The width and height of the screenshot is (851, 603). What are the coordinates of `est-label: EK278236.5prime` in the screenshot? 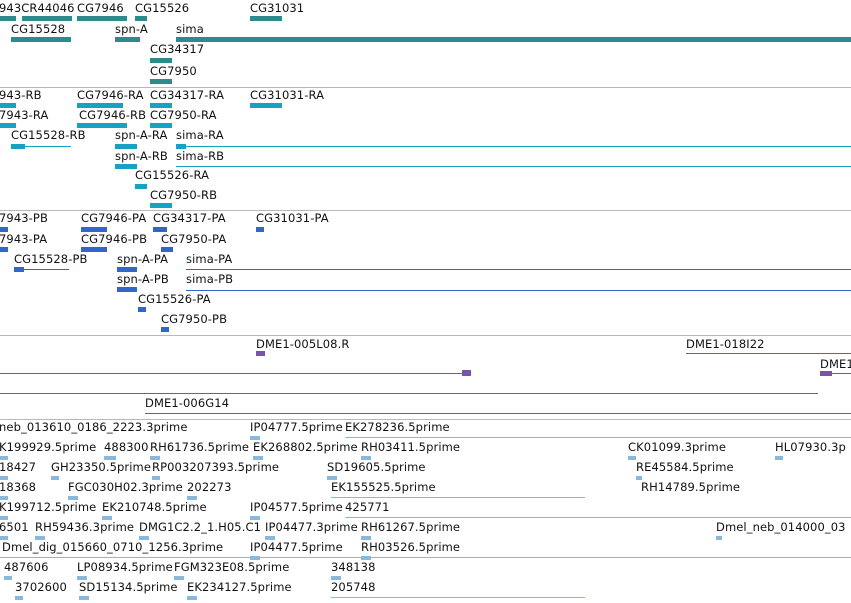 It's located at (397, 427).